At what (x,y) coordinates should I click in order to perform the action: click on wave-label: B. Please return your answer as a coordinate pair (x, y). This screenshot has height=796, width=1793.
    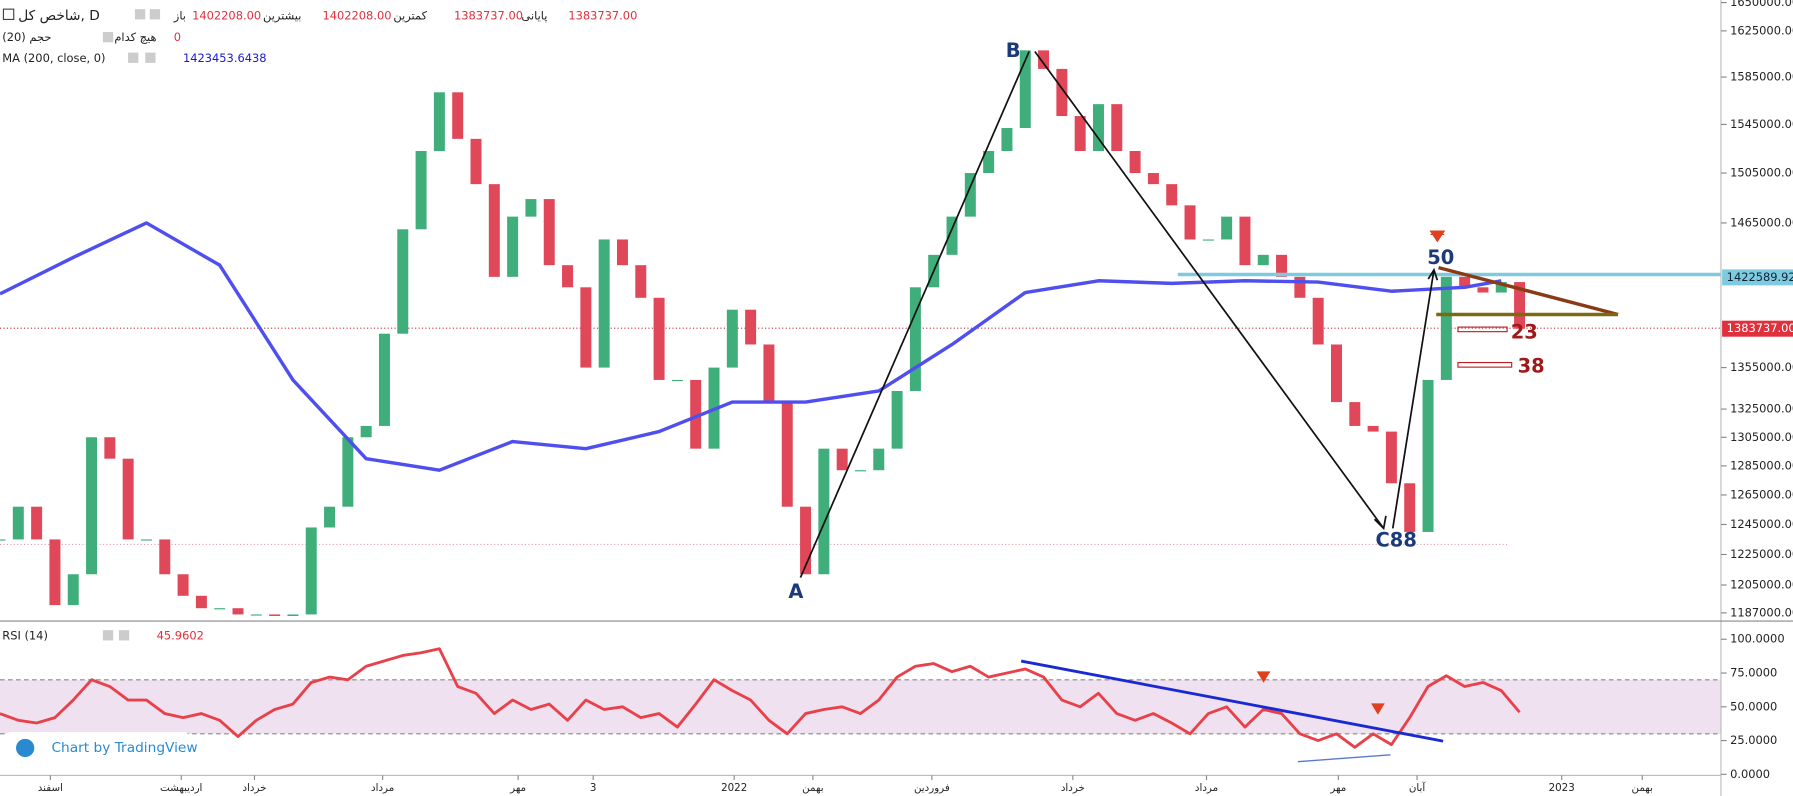
    Looking at the image, I should click on (1013, 50).